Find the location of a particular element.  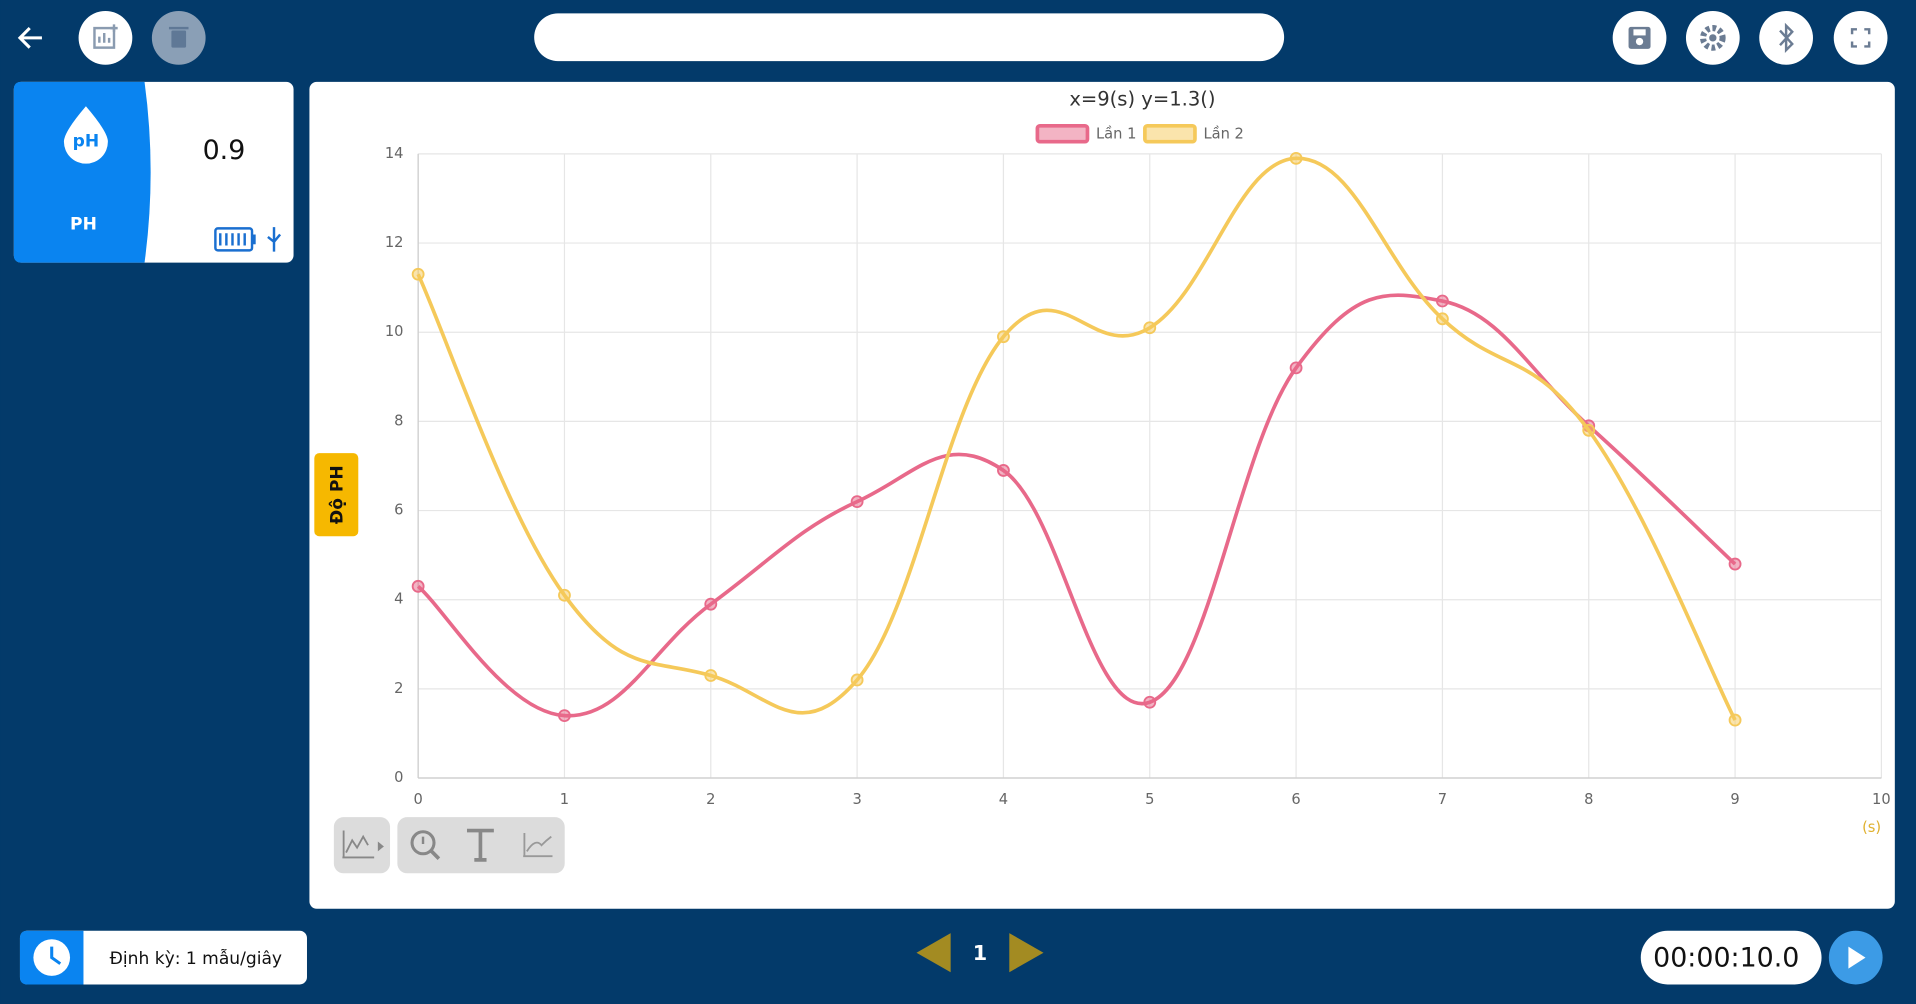

x-tick-label: 4 is located at coordinates (1003, 799).